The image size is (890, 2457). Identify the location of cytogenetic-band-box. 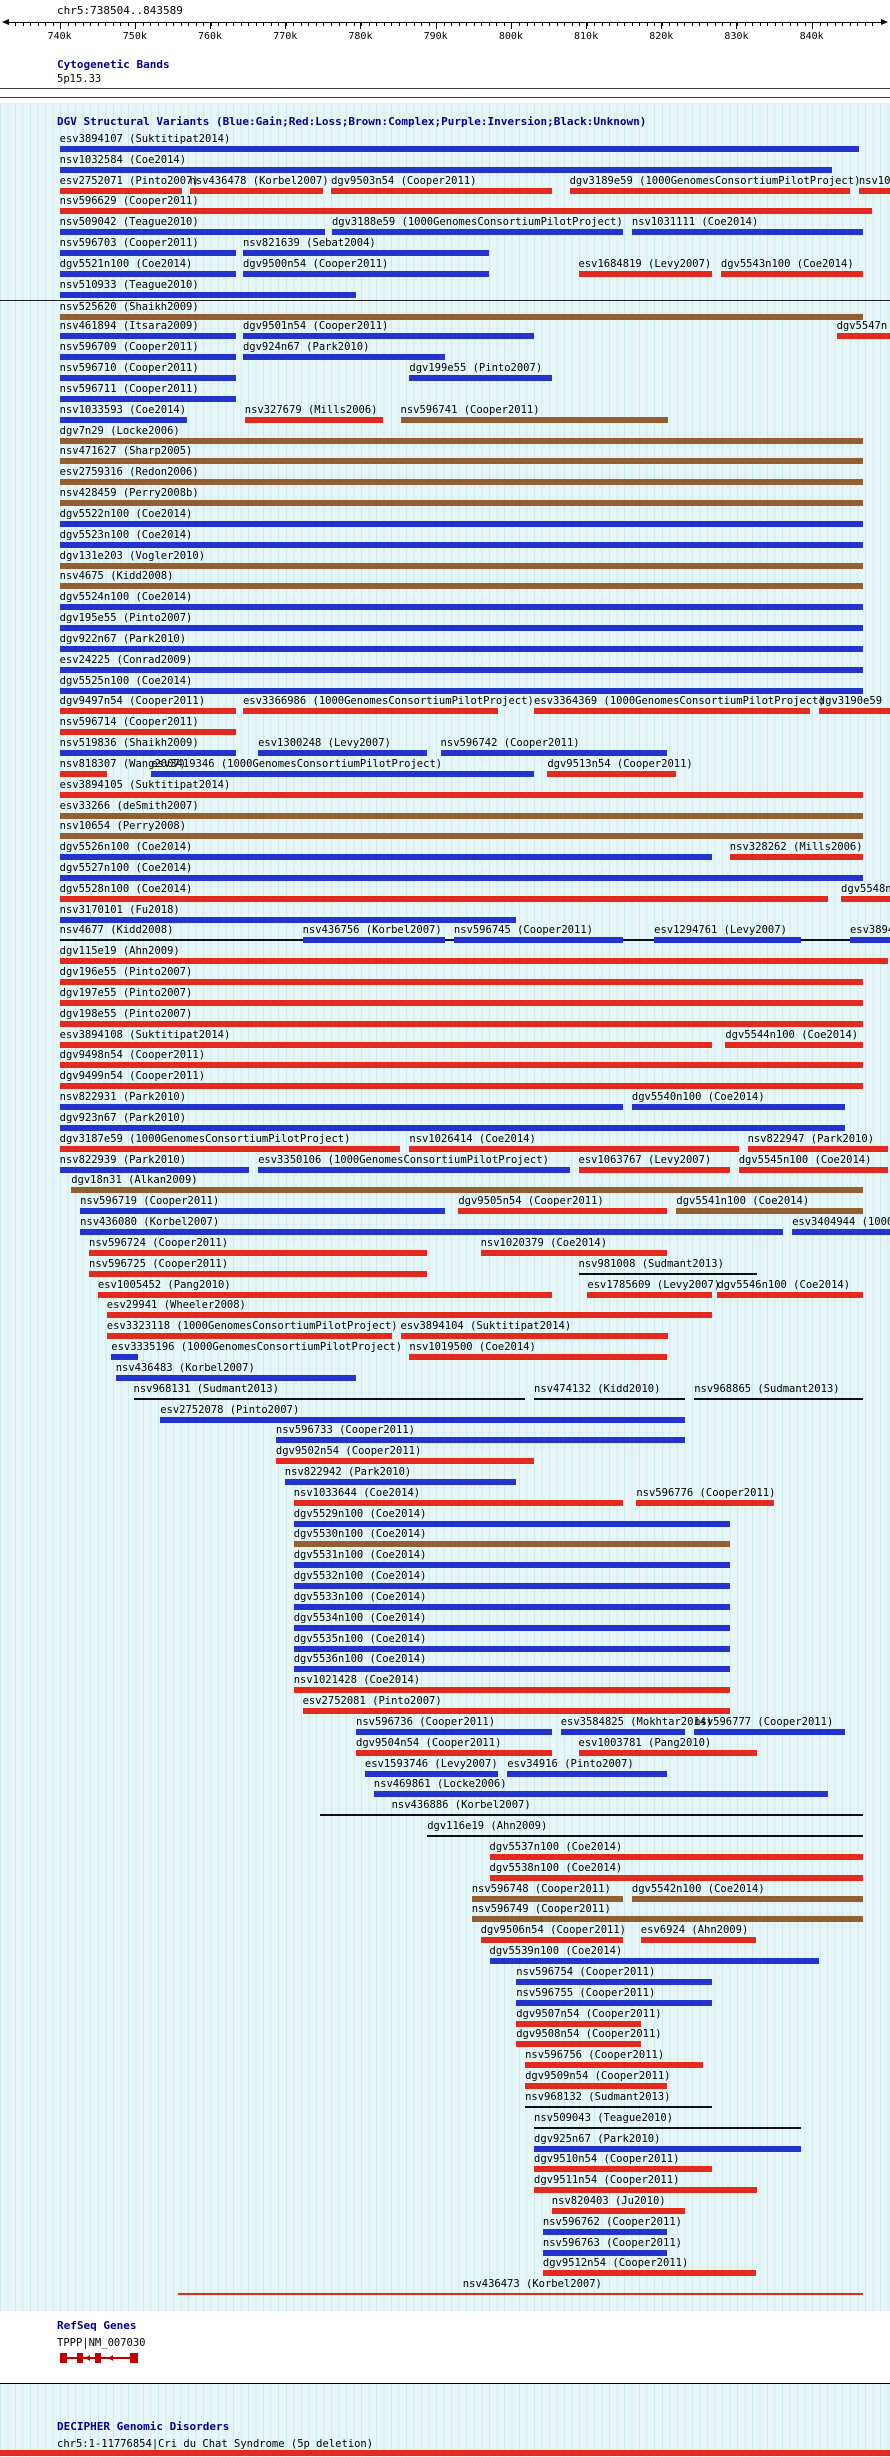
(445, 93).